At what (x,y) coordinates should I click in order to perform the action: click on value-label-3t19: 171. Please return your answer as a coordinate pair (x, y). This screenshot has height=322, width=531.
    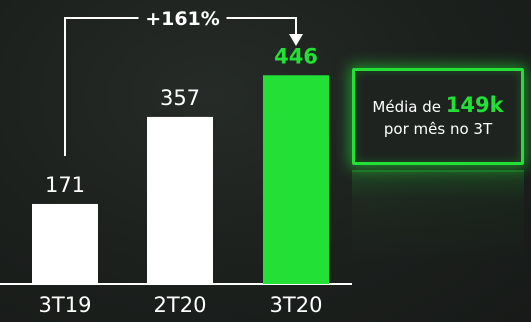
    Looking at the image, I should click on (65, 185).